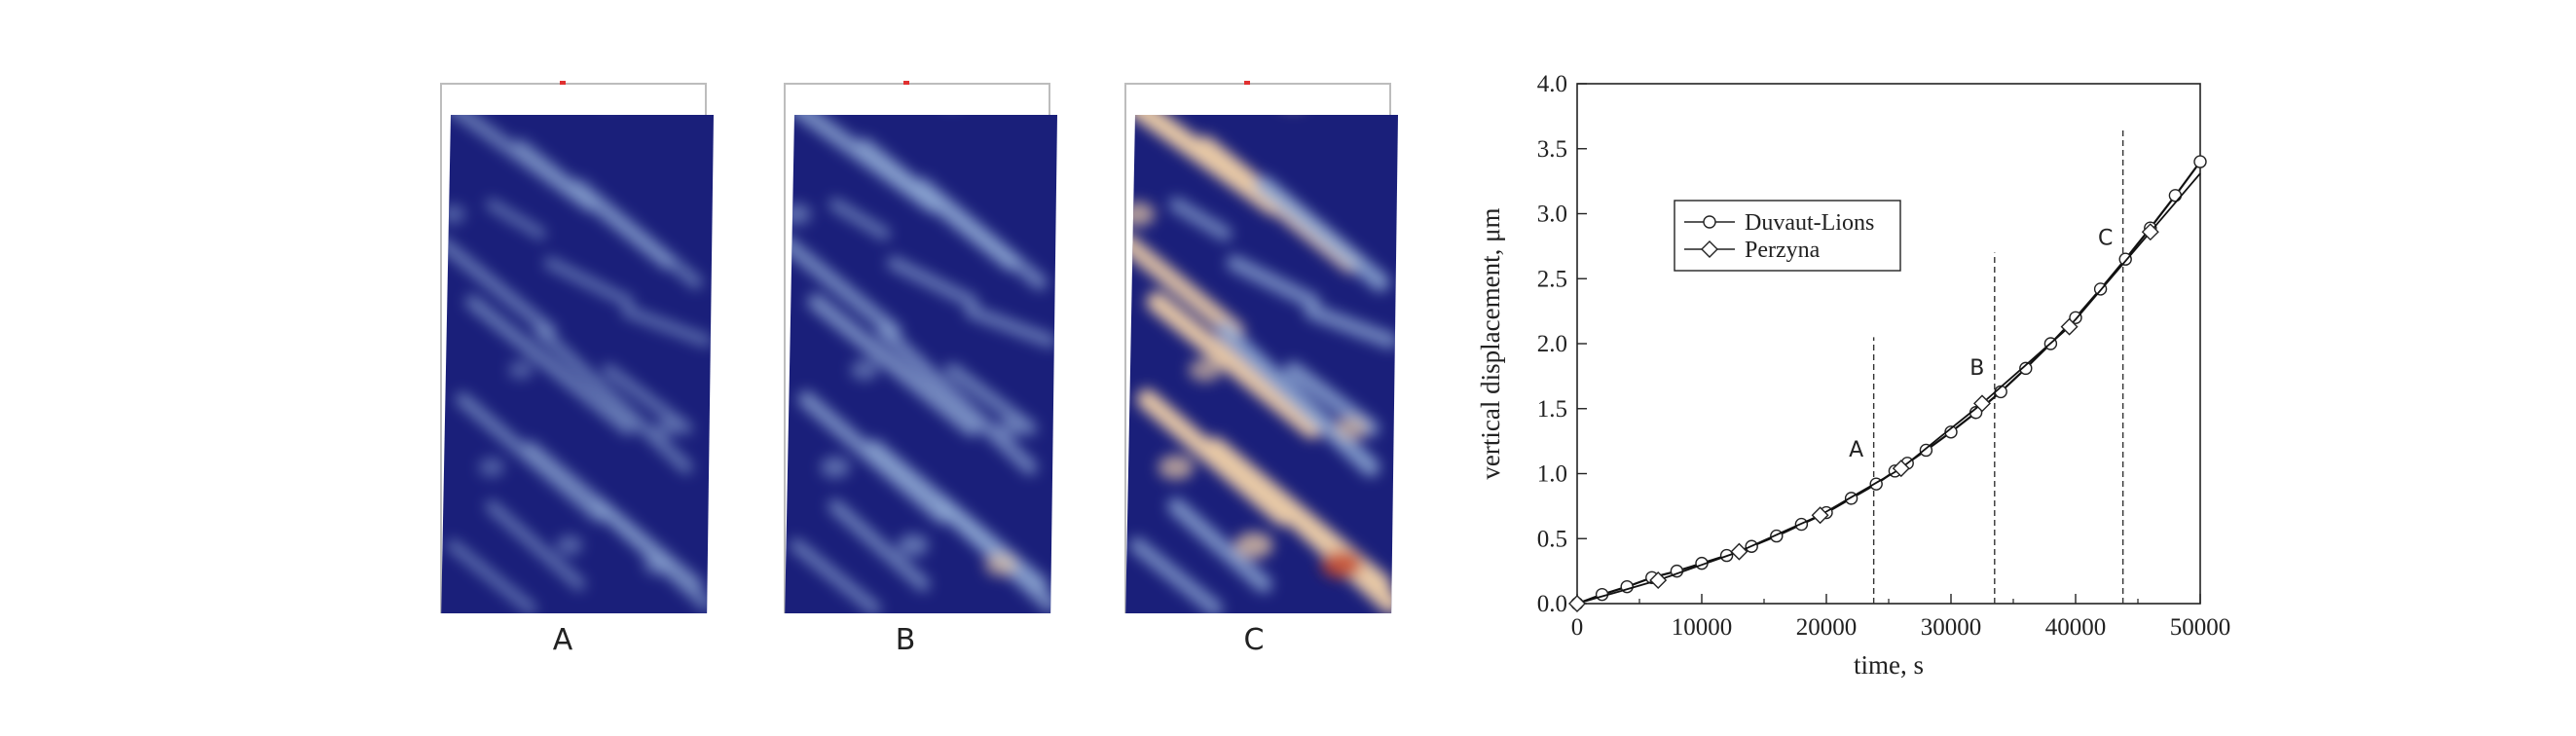  What do you see at coordinates (2200, 627) in the screenshot?
I see `x-tick-label: 50000` at bounding box center [2200, 627].